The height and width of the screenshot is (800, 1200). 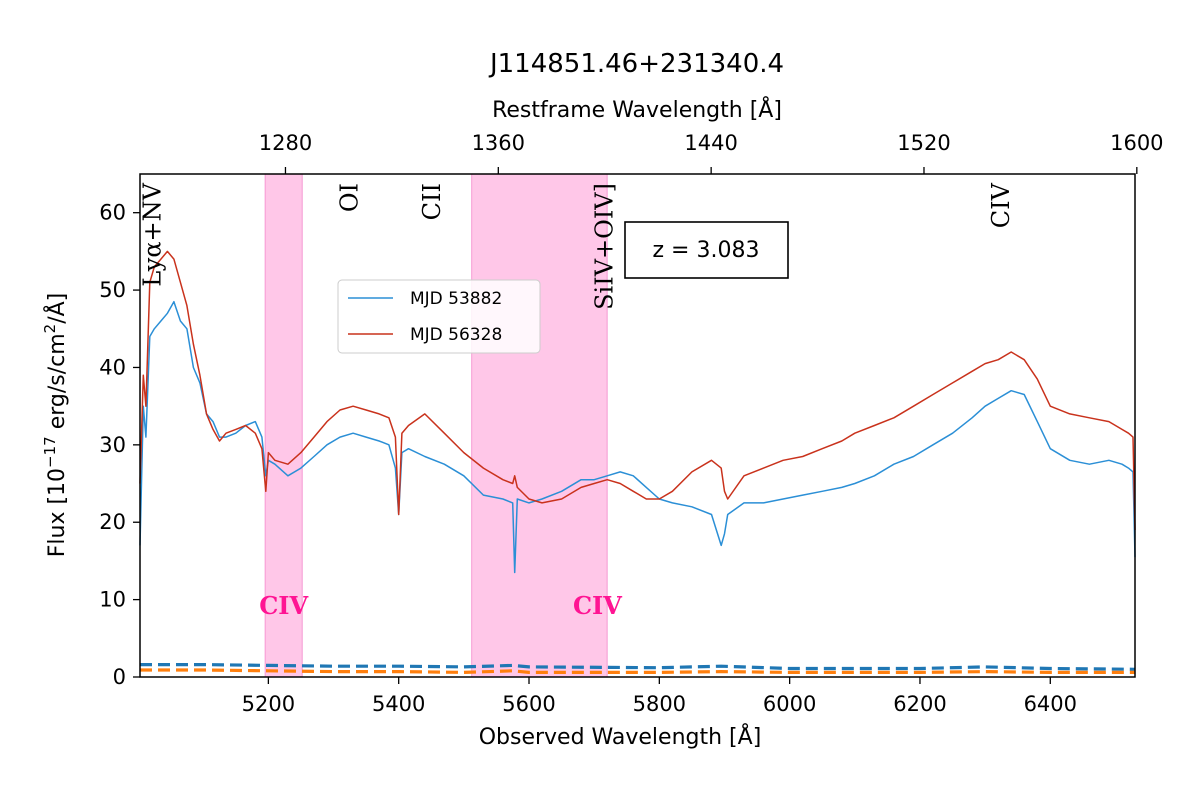 I want to click on redshift-box: z = 3.083, so click(x=706, y=250).